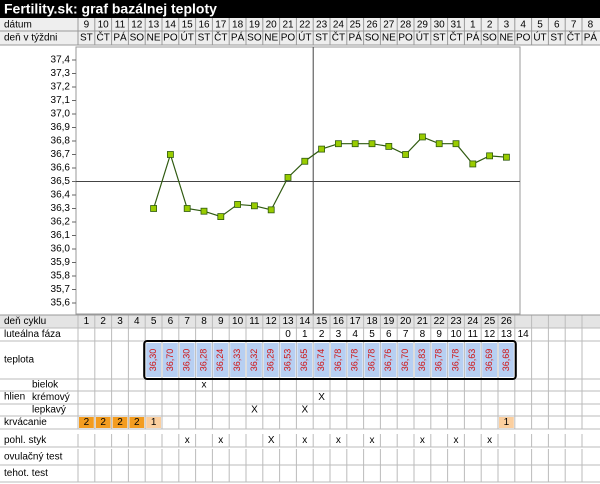 This screenshot has width=600, height=484. I want to click on temp-label: 36,33, so click(237, 360).